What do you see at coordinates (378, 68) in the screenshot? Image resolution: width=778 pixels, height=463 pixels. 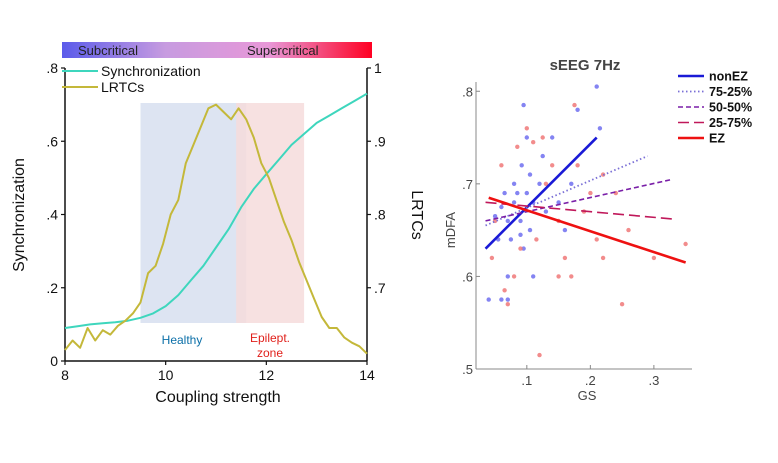 I see `y2-tick-label: 1` at bounding box center [378, 68].